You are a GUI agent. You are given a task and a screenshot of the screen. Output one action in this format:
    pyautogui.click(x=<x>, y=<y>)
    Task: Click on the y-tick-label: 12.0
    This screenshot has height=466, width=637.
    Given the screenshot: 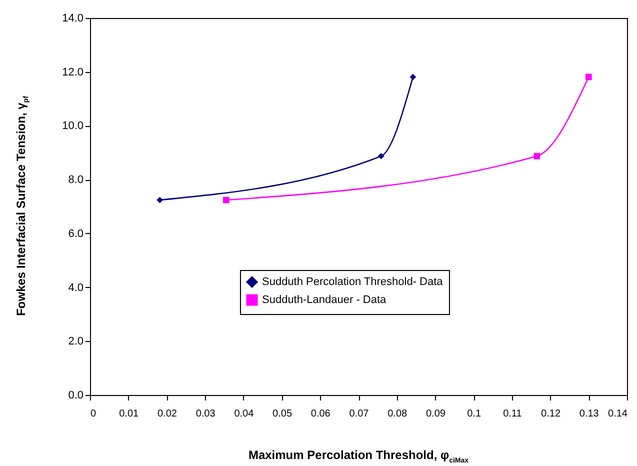 What is the action you would take?
    pyautogui.click(x=73, y=72)
    